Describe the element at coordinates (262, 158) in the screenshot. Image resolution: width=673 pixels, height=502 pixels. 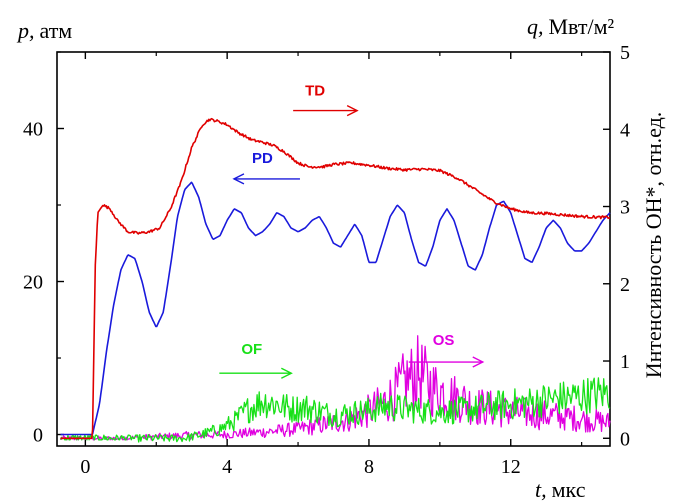
I see `series-label-pd: PD` at that location.